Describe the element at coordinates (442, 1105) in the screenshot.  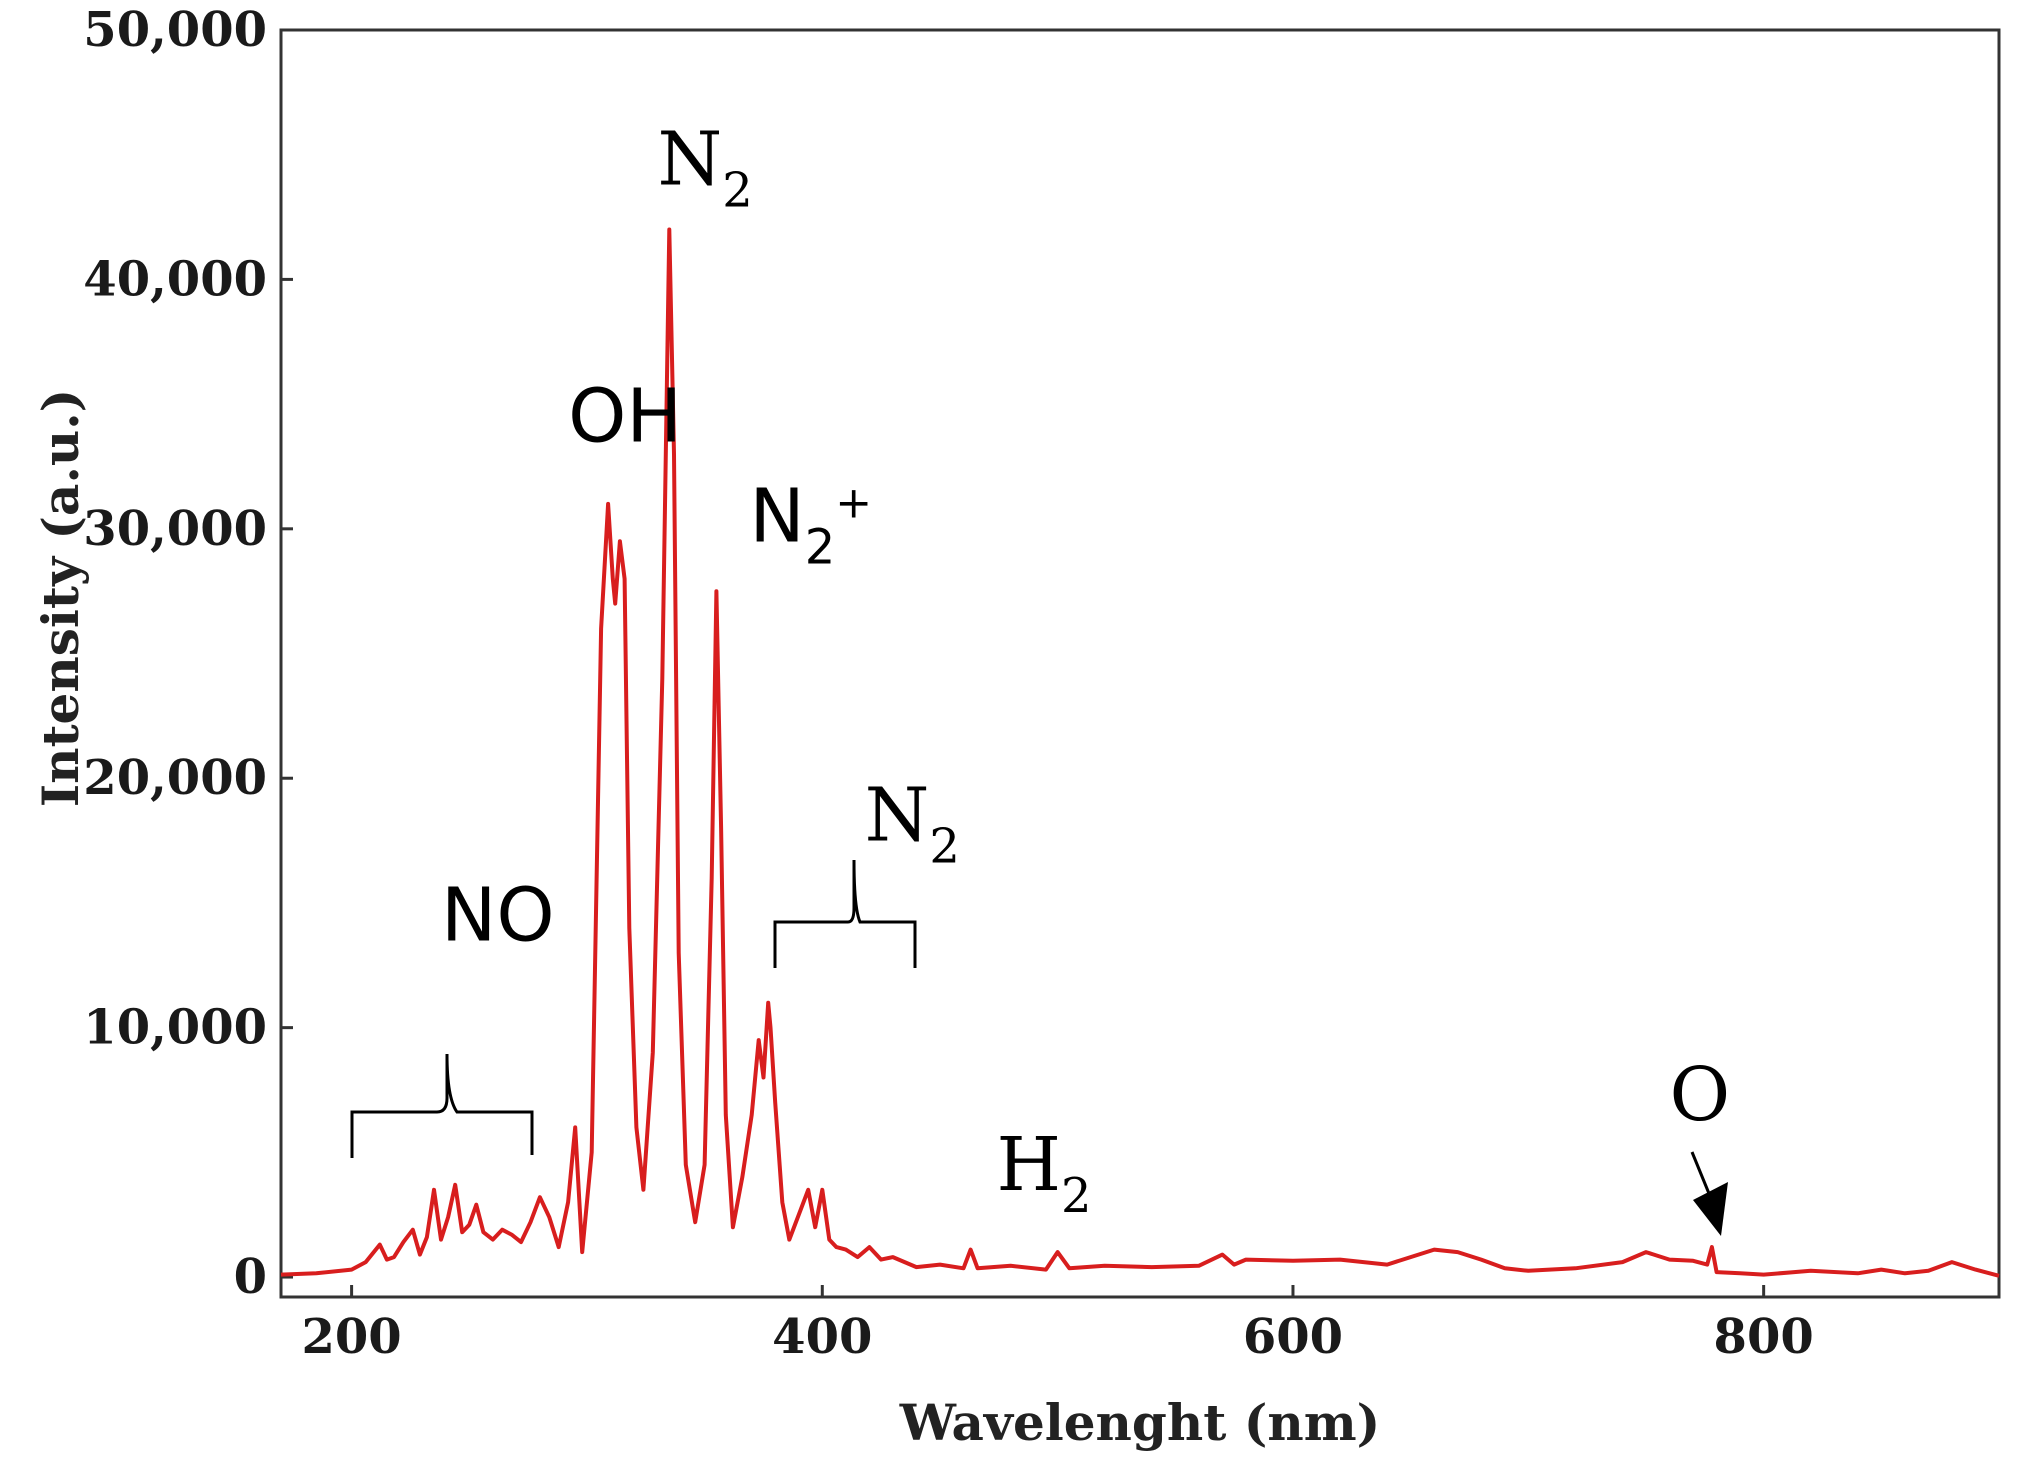
I see `no-bracket` at that location.